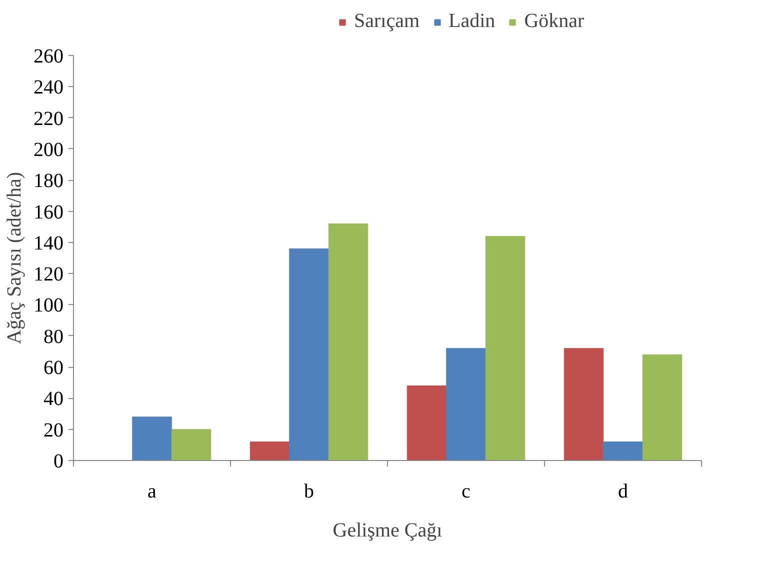  Describe the element at coordinates (49, 212) in the screenshot. I see `y-tick-label: 160` at that location.